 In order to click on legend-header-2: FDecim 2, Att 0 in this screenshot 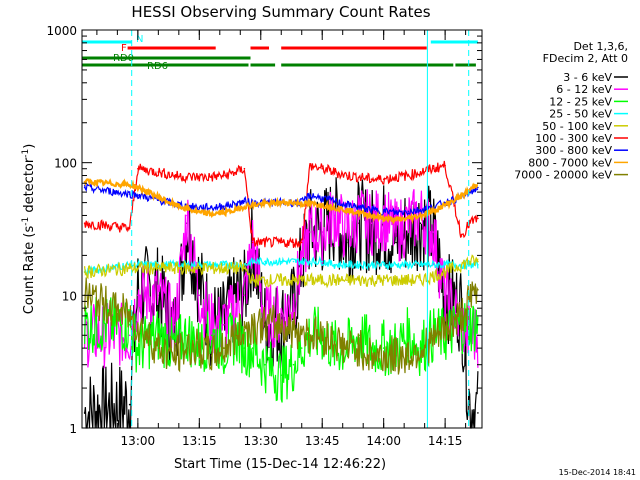, I will do `click(585, 58)`.